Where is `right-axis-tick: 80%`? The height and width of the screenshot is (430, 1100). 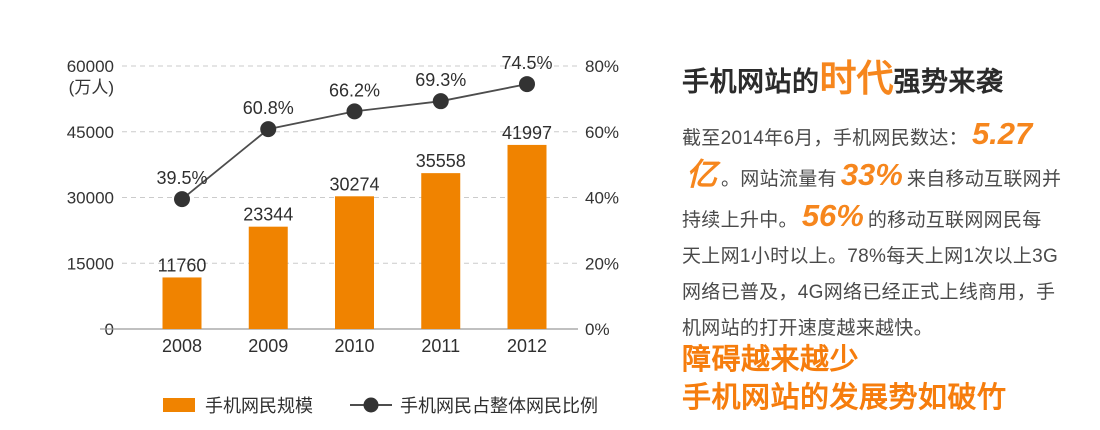
right-axis-tick: 80% is located at coordinates (602, 66).